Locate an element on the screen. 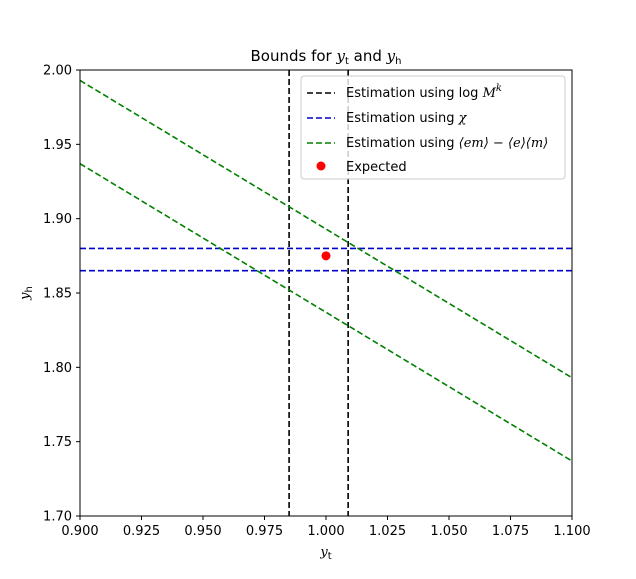  x-tick-label: 0.925 is located at coordinates (141, 531).